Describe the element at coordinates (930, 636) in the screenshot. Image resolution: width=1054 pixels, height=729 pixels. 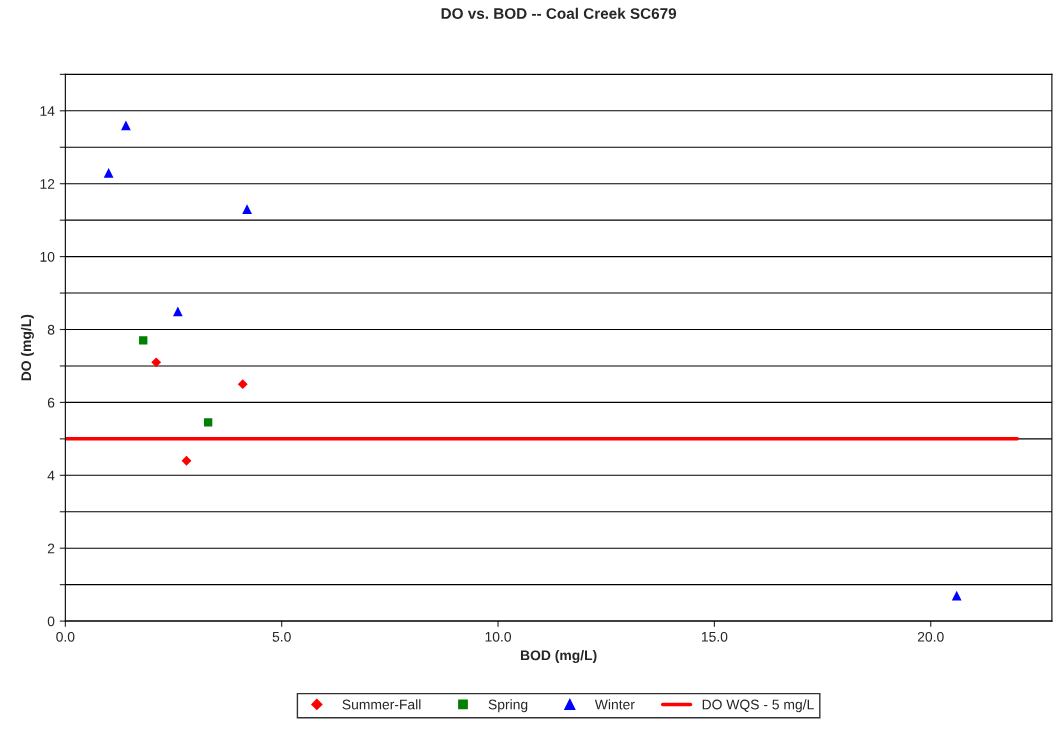
I see `x-tick-label: 20.0` at that location.